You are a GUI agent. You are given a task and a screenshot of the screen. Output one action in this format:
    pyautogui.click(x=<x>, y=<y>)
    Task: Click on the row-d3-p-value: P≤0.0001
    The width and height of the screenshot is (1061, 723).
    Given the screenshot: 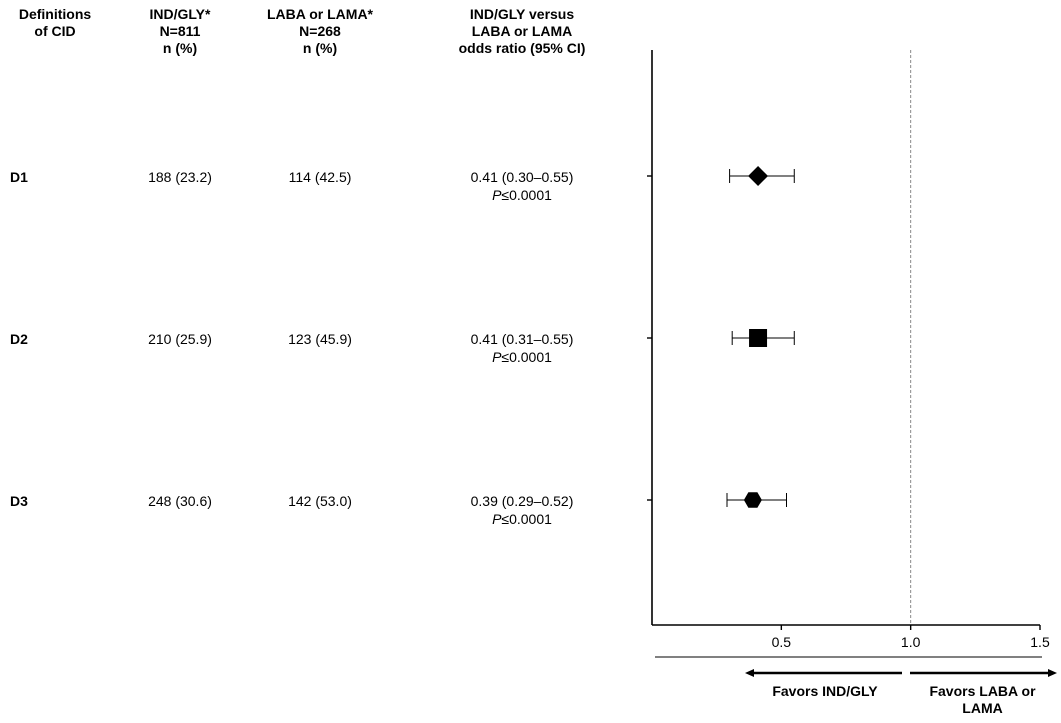 What is the action you would take?
    pyautogui.click(x=522, y=519)
    